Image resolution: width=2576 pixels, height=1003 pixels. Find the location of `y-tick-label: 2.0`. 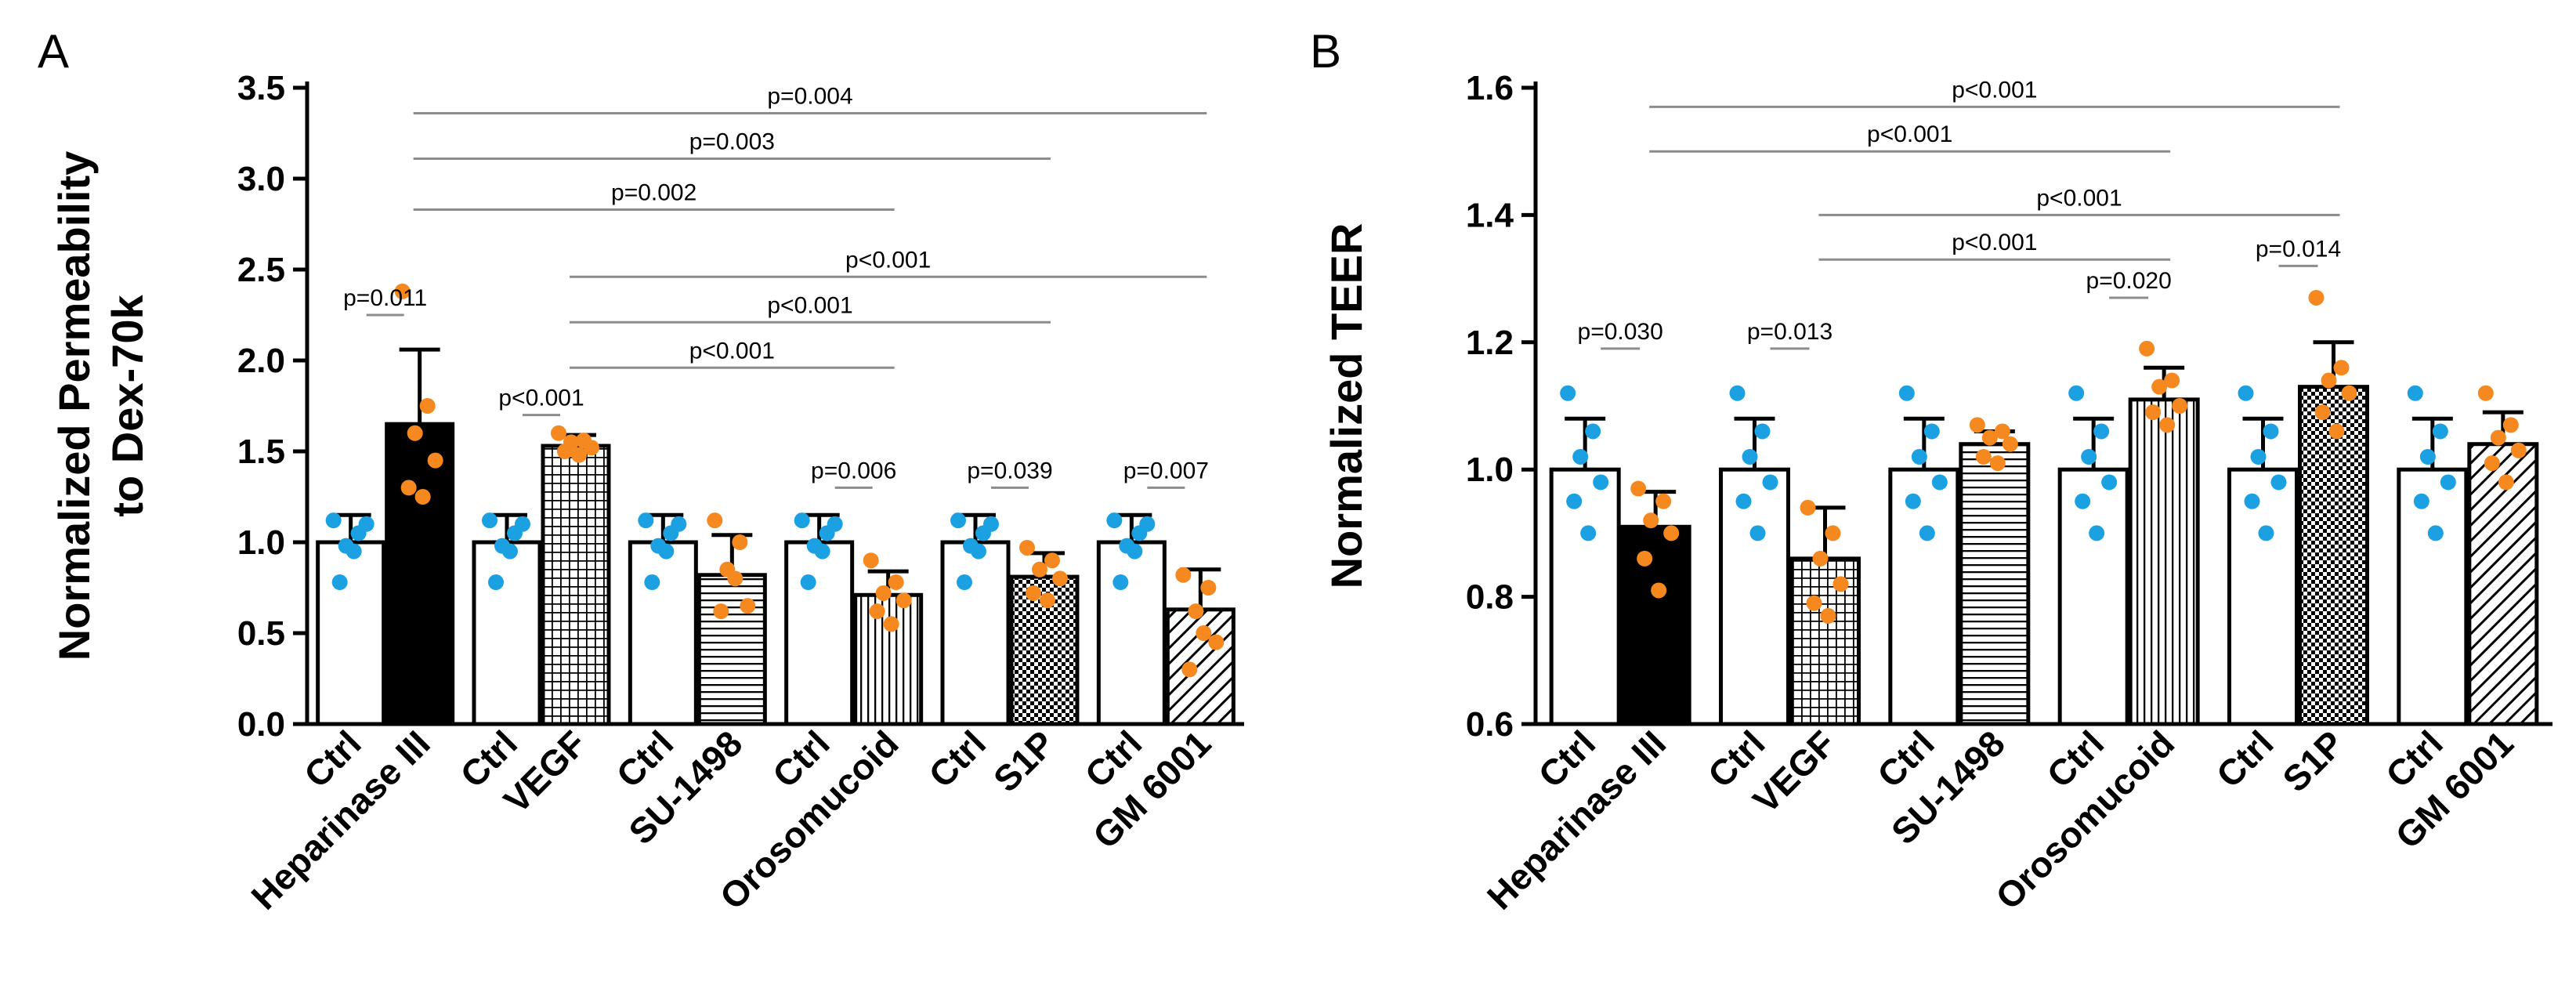

y-tick-label: 2.0 is located at coordinates (261, 361).